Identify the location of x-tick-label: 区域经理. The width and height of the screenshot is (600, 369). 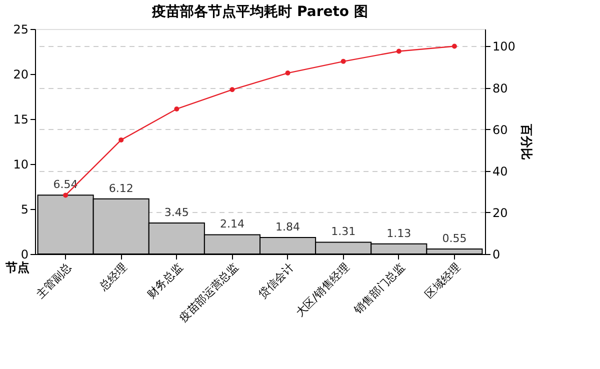
(442, 281).